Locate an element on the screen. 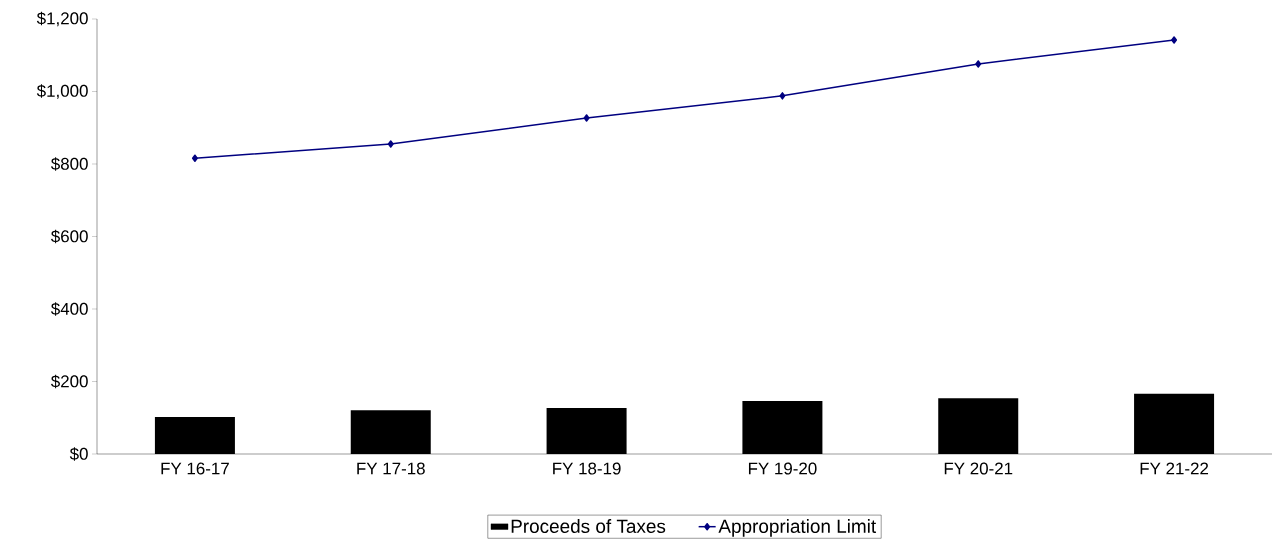  y-tick-label: $200 is located at coordinates (69, 381).